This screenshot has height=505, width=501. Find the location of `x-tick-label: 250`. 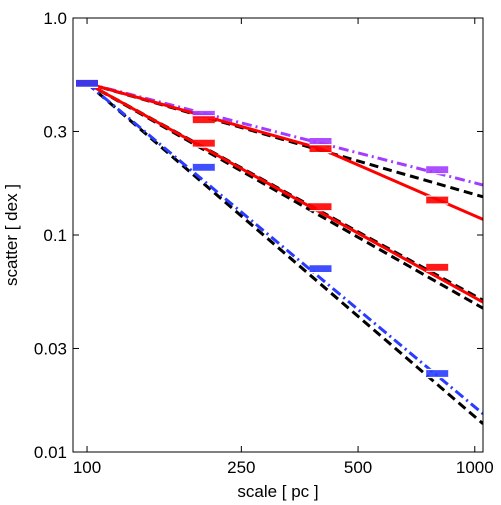

x-tick-label: 250 is located at coordinates (241, 467).